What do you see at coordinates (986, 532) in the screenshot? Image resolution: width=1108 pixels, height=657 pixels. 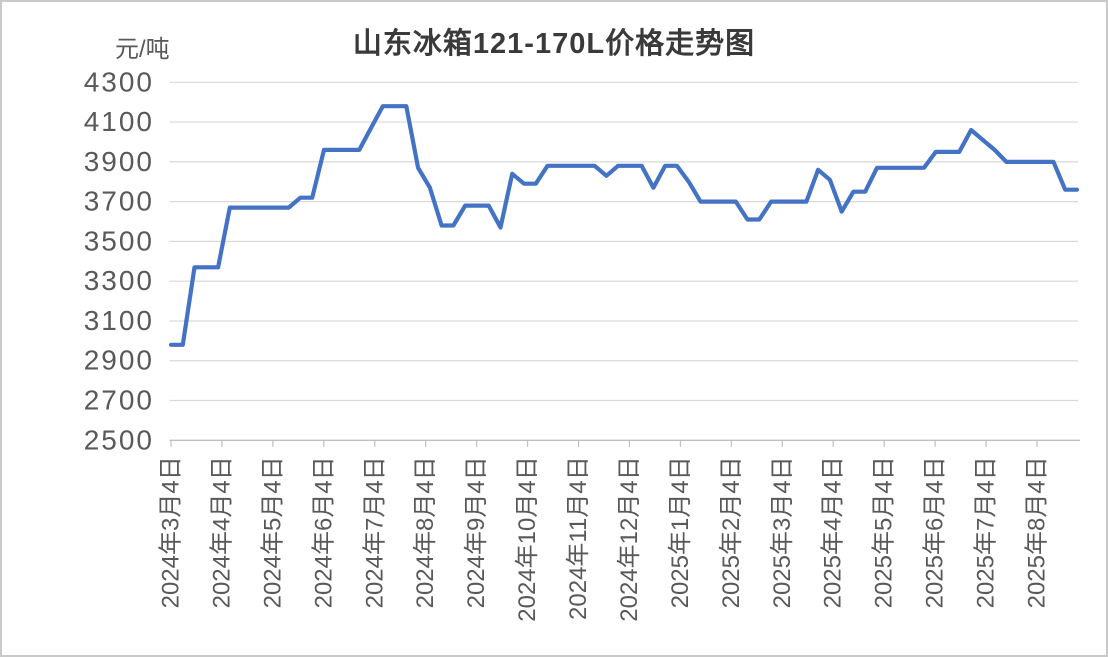 I see `x-axis-tick-label: 2025年7月4日` at bounding box center [986, 532].